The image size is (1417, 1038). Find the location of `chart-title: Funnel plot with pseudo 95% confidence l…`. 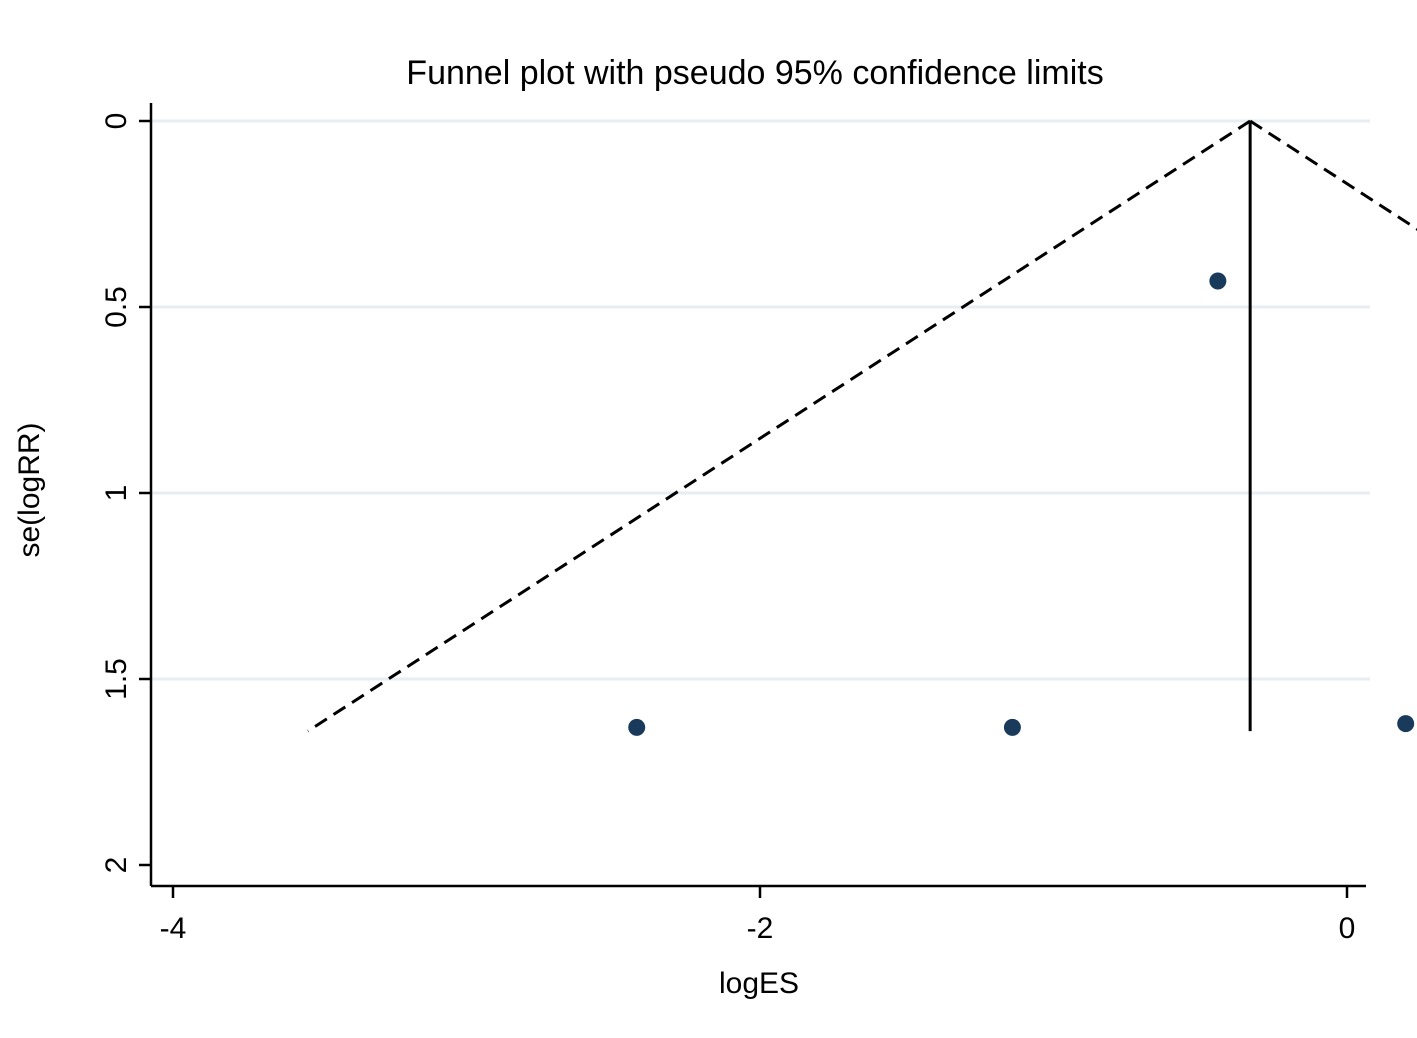

chart-title: Funnel plot with pseudo 95% confidence l… is located at coordinates (754, 73).